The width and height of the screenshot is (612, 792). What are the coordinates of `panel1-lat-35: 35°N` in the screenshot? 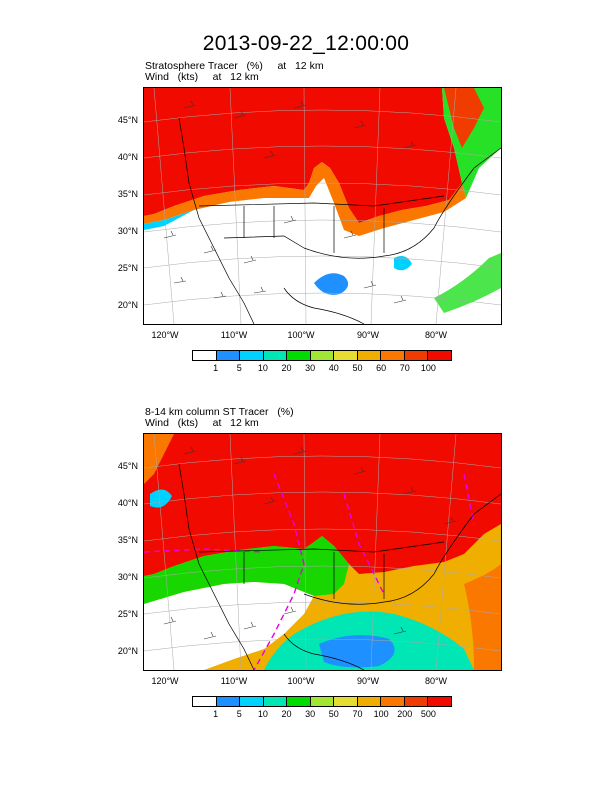 It's located at (127, 194).